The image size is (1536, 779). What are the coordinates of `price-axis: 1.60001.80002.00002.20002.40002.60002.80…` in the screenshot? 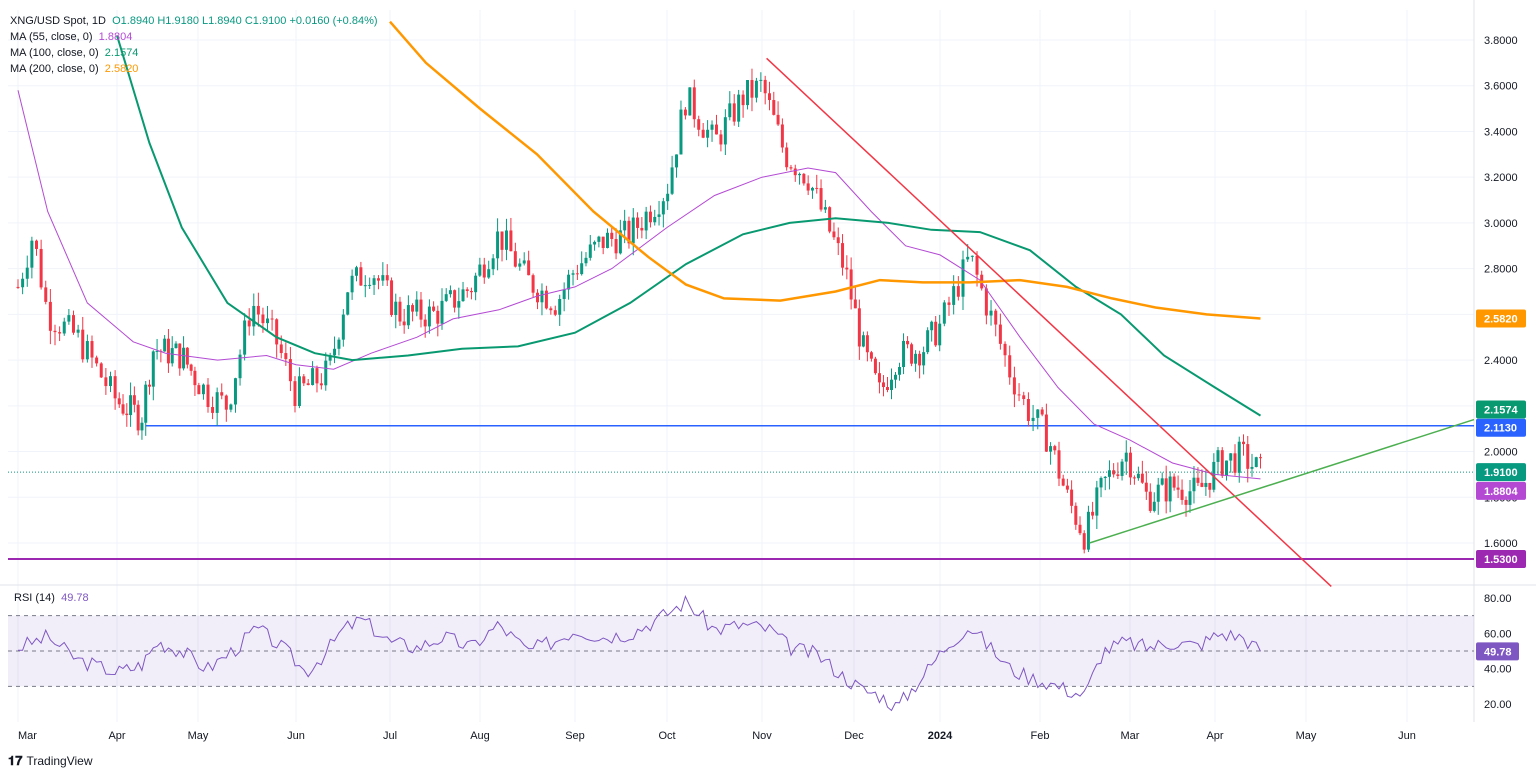 It's located at (1501, 373).